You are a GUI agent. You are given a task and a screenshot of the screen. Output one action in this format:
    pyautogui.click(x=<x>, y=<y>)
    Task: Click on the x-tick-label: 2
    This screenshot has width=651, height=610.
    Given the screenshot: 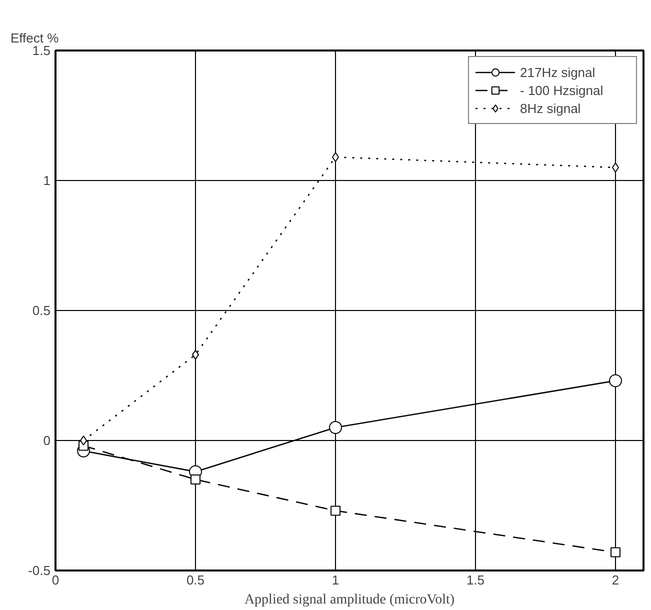 What is the action you would take?
    pyautogui.click(x=616, y=580)
    